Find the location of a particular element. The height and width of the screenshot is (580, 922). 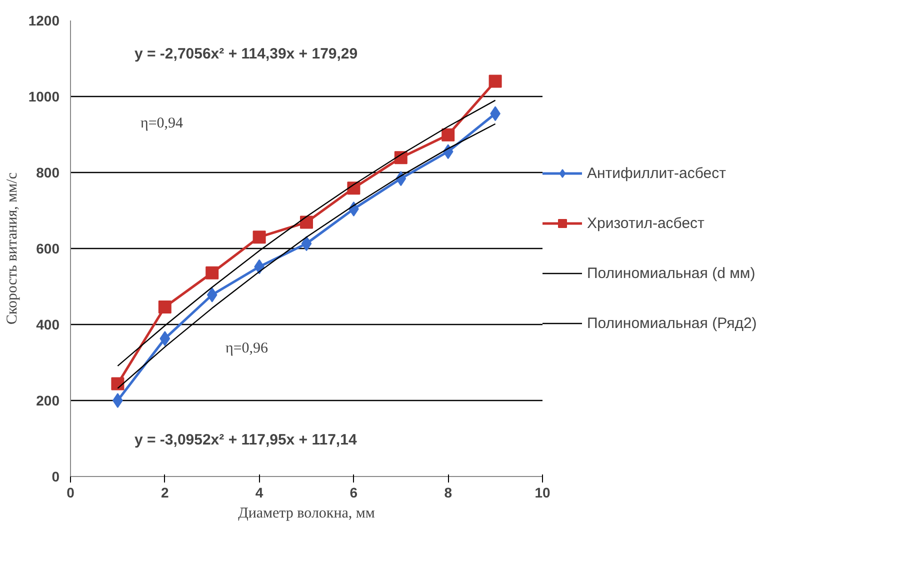

y-tick-label: 600 is located at coordinates (48, 248).